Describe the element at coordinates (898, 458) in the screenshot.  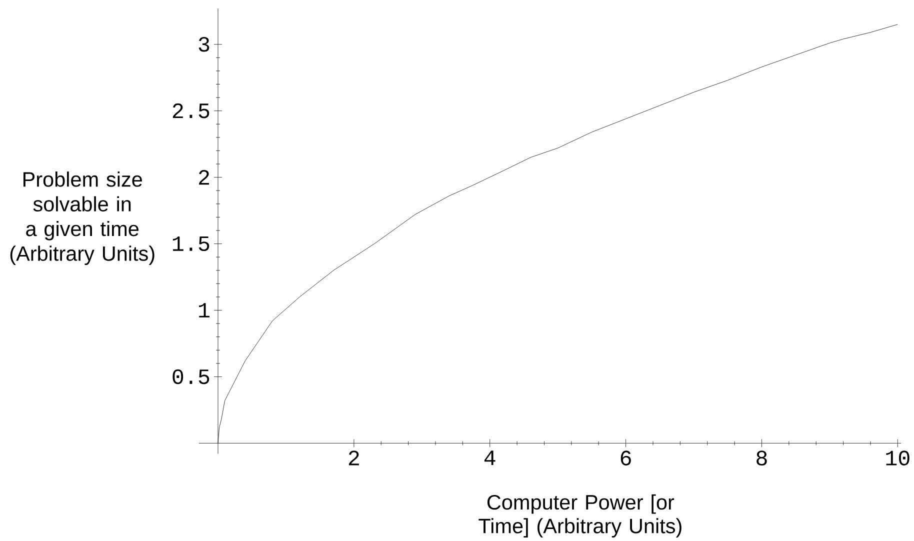
I see `x-tick-label: 10` at that location.